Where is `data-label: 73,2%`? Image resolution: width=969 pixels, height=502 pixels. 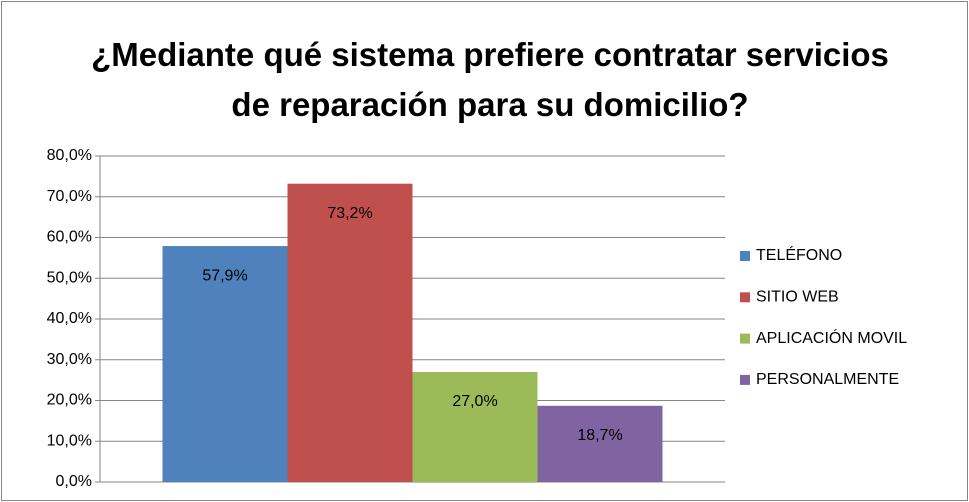 data-label: 73,2% is located at coordinates (349, 213).